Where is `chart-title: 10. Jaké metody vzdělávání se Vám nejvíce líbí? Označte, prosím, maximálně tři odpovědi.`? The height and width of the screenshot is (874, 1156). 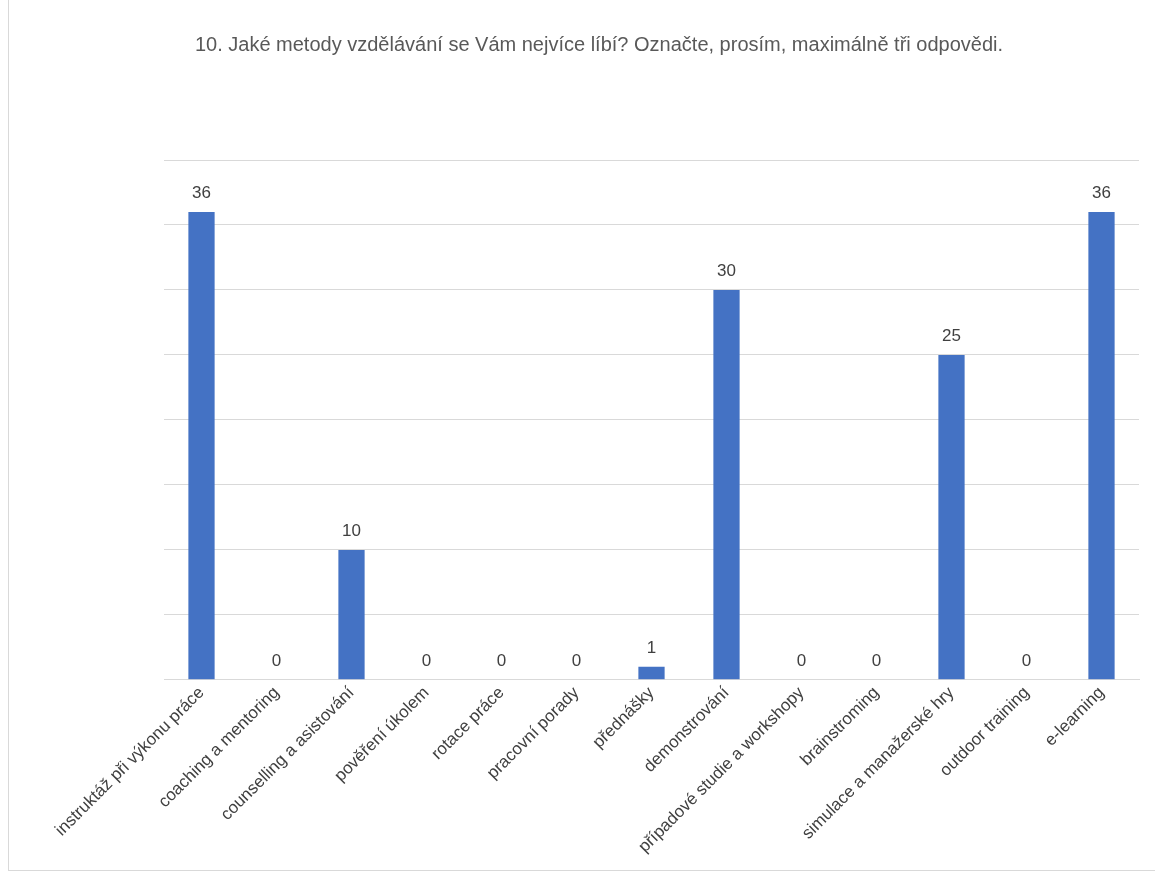
chart-title: 10. Jaké metody vzdělávání se Vám nejvíce líbí? Označte, prosím, maximálně tři odpovědi. is located at coordinates (599, 44).